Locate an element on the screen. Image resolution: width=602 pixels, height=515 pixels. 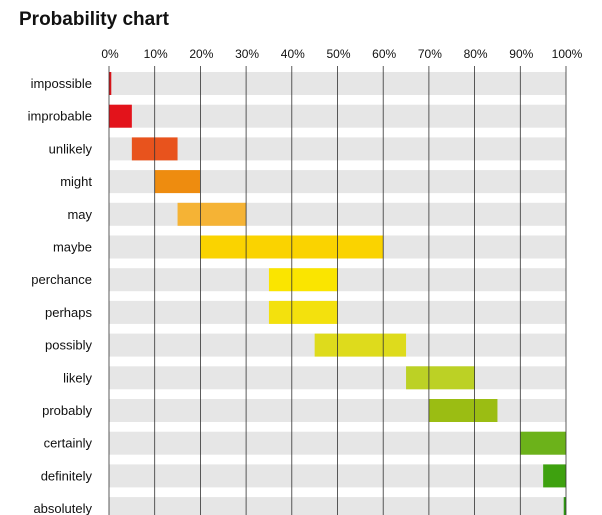
x-tick-label: 80% is located at coordinates (476, 54).